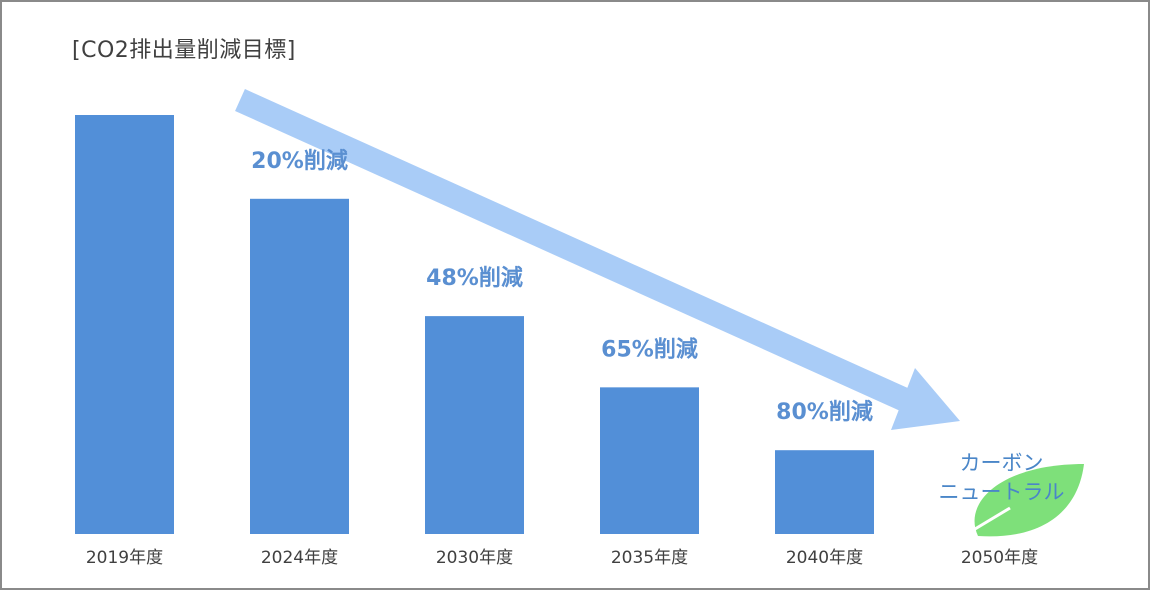 The width and height of the screenshot is (1150, 590). I want to click on bar-2040年度, so click(824, 492).